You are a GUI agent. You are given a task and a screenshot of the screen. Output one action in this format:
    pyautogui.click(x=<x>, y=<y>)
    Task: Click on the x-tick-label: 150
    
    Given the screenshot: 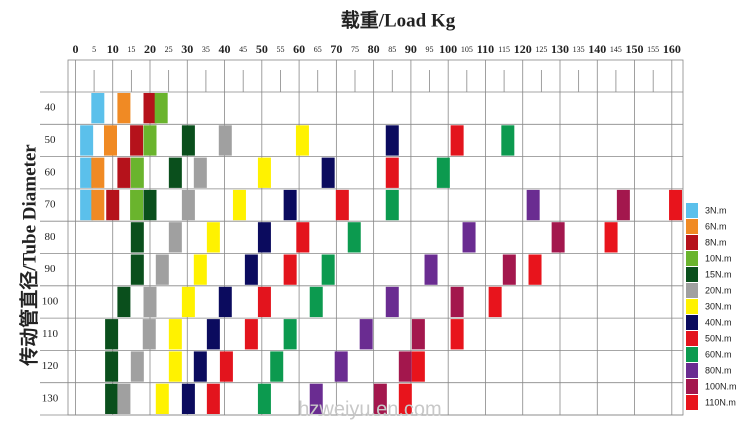 What is the action you would take?
    pyautogui.click(x=635, y=49)
    